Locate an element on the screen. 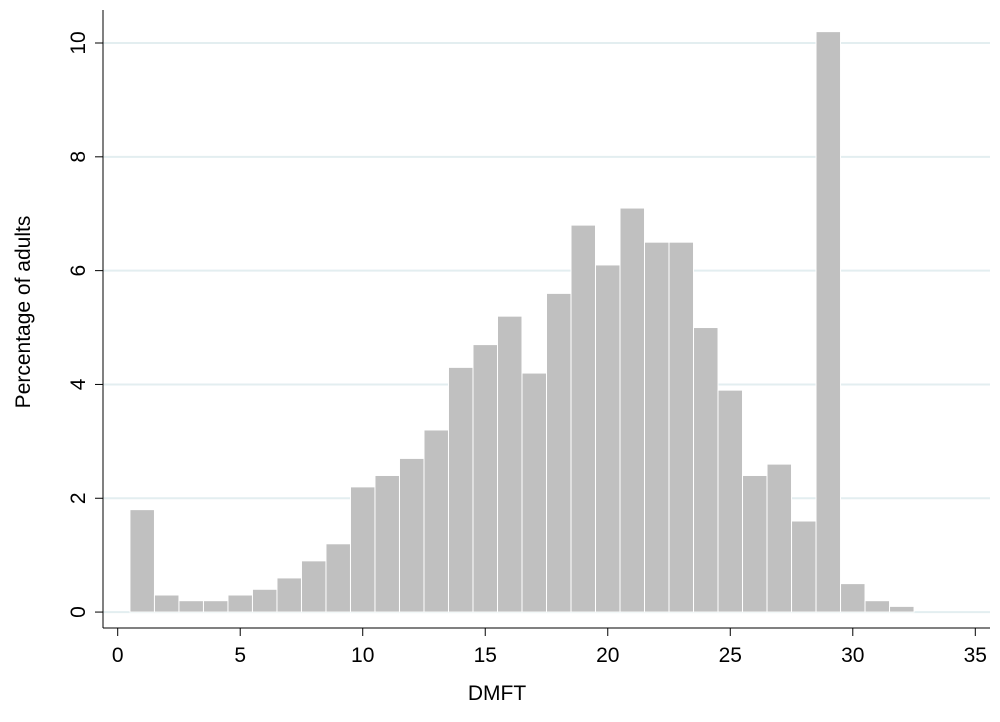 The width and height of the screenshot is (1000, 722). y-tick-label: 4 is located at coordinates (78, 384).